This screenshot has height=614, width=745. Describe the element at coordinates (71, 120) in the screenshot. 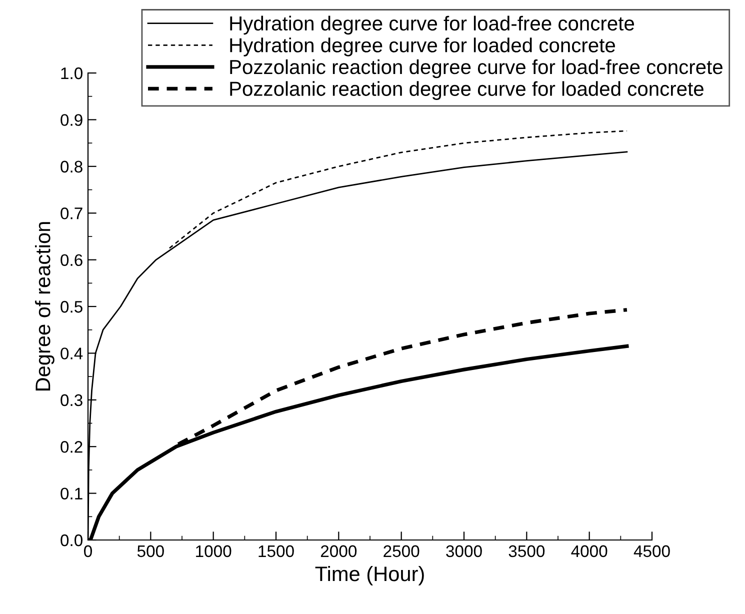

I see `y-tick-label: 0.9` at that location.